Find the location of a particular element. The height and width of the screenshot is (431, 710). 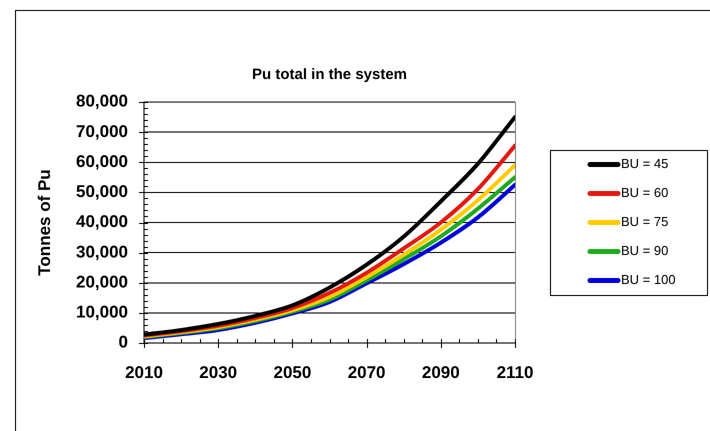

x-tick-label: 2070 is located at coordinates (367, 372).